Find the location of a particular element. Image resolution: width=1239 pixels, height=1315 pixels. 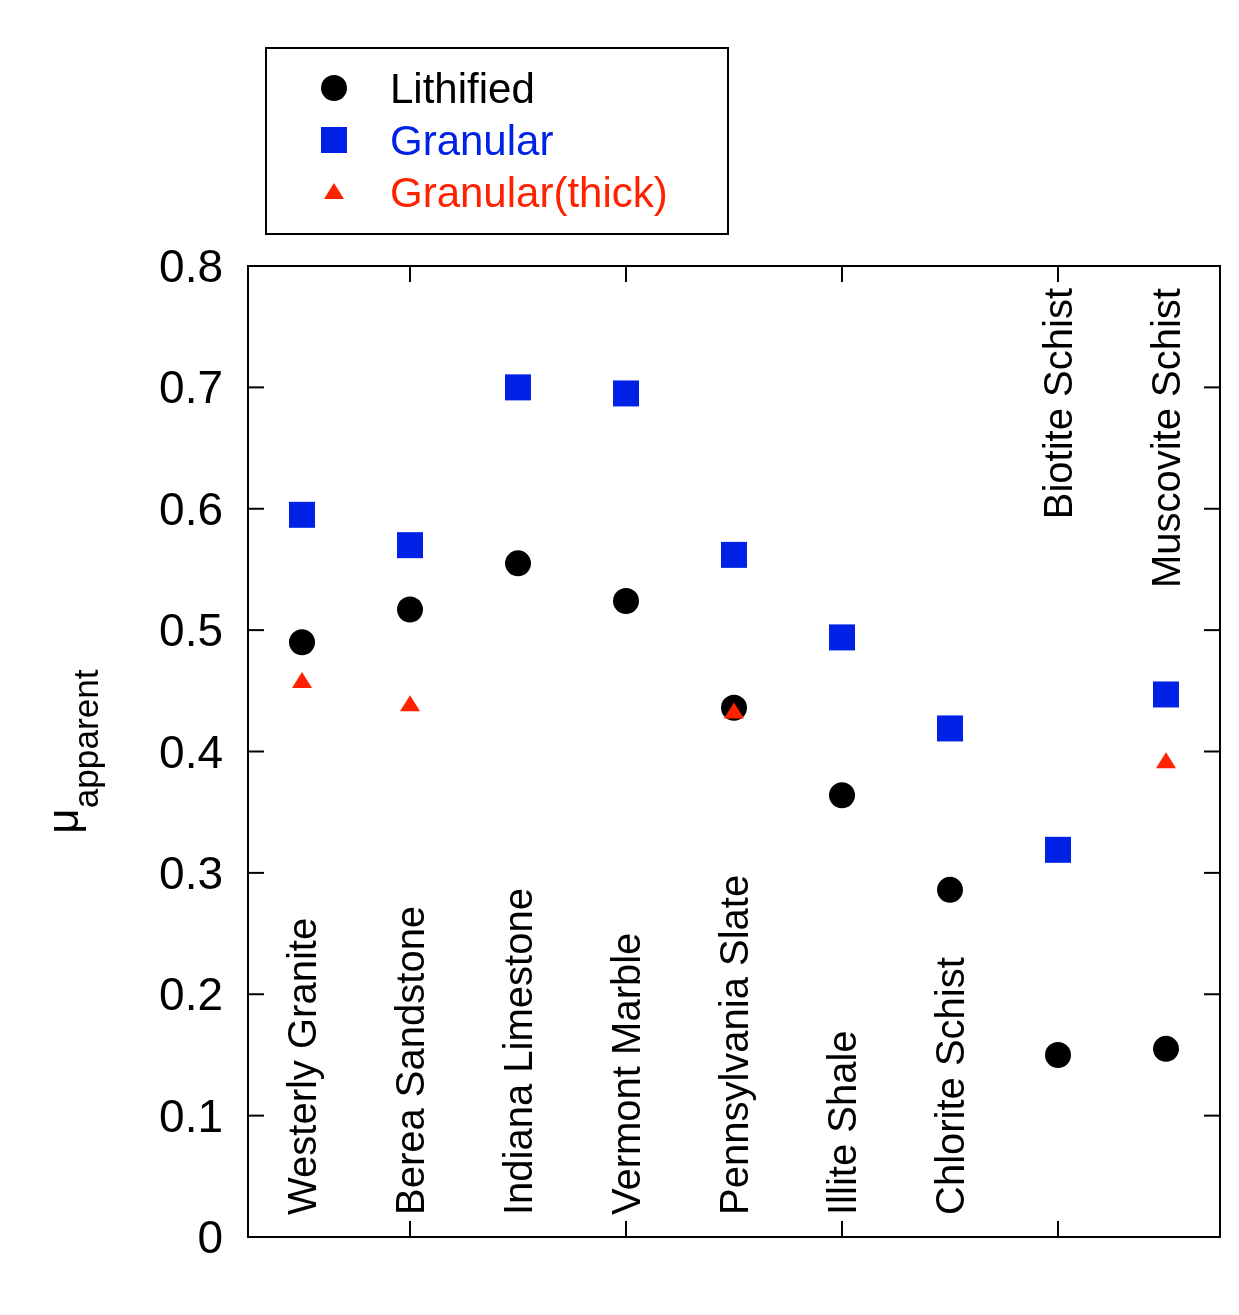

y-tick-label: 0.8 is located at coordinates (191, 266).